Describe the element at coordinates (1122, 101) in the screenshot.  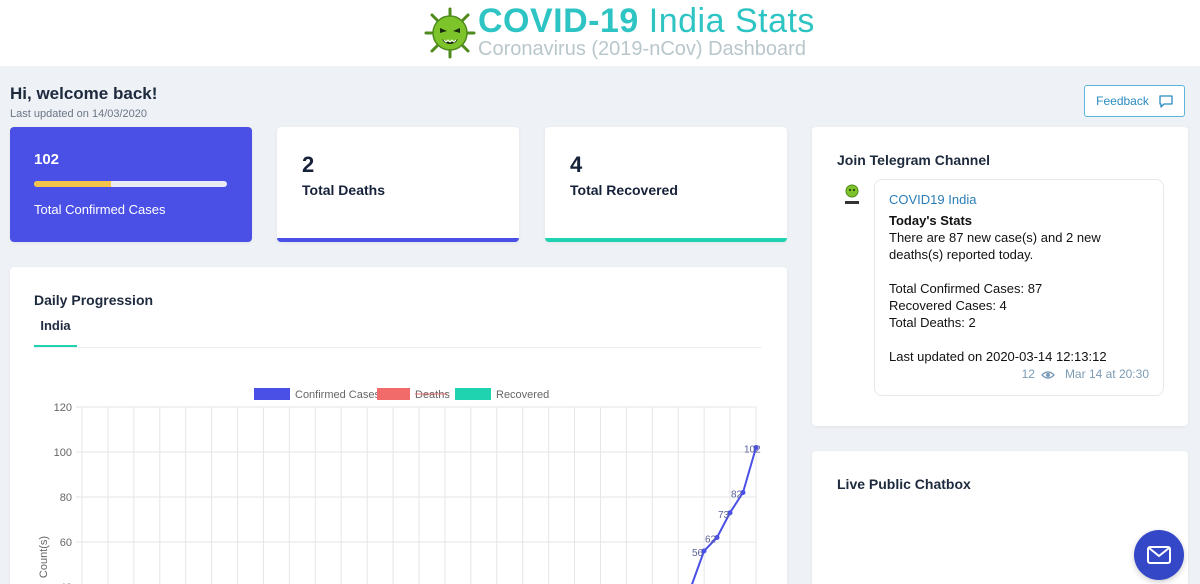
I see `feedback-label: Feedback` at that location.